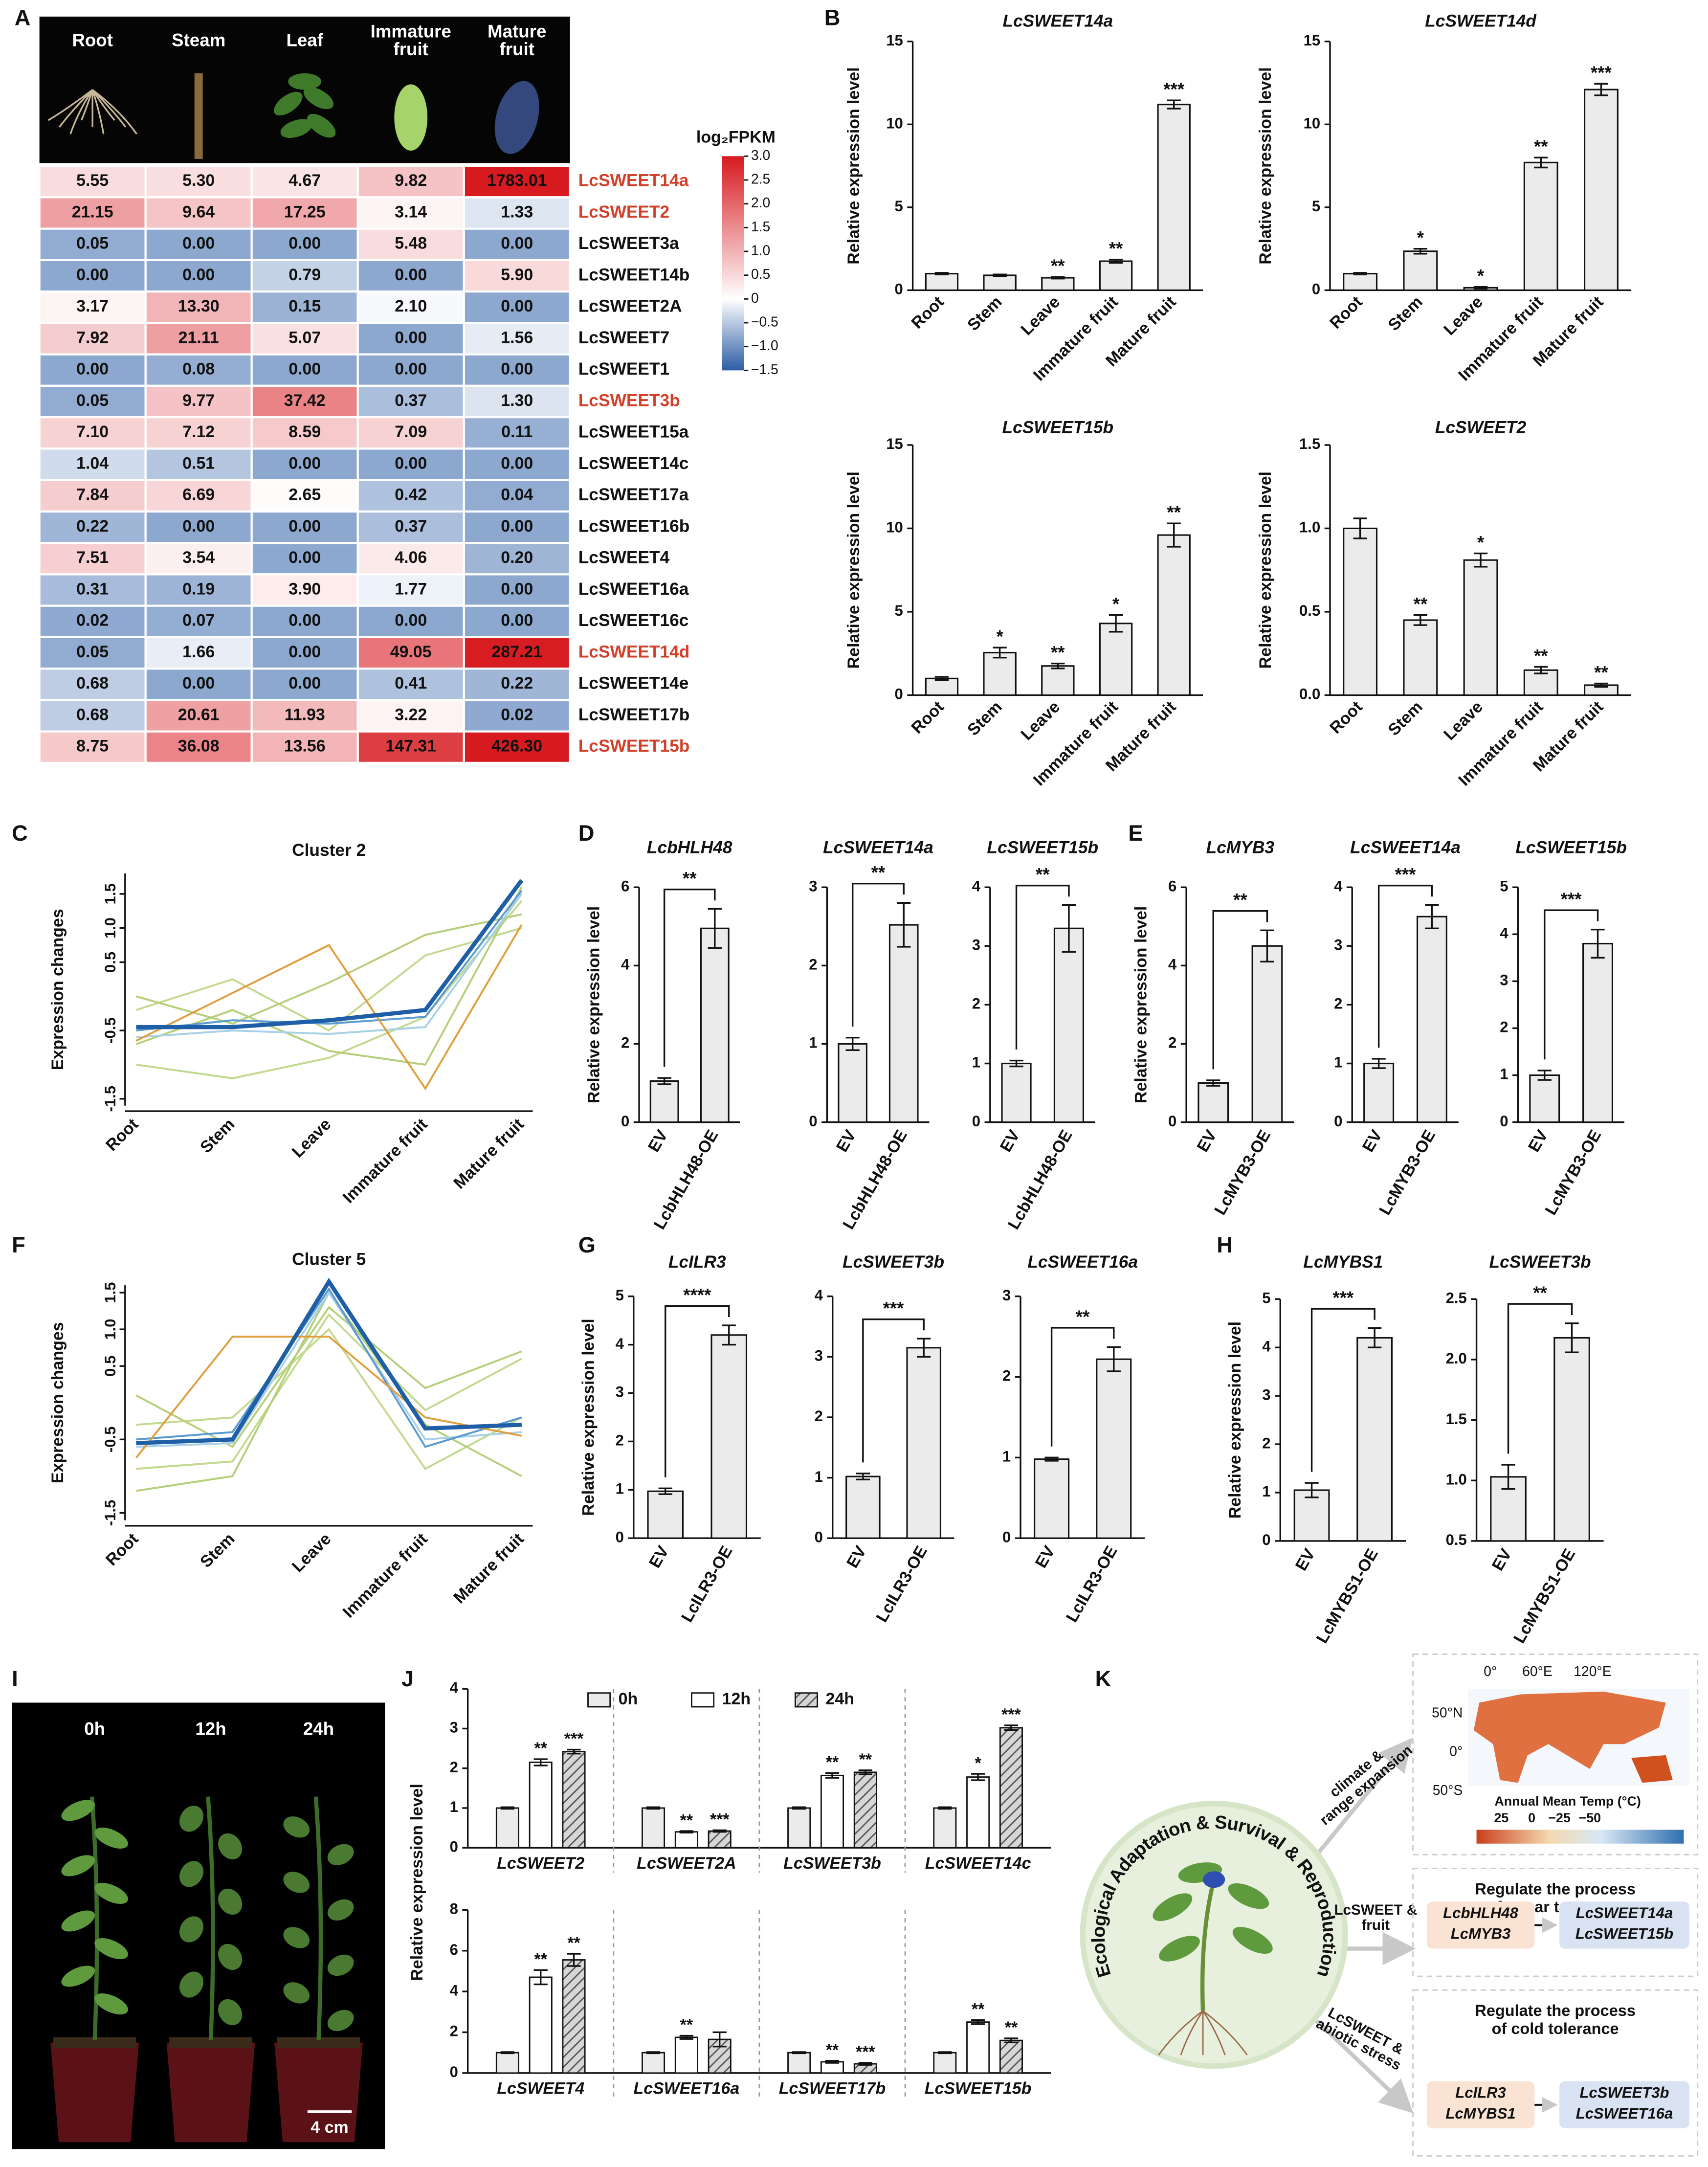 This screenshot has width=1708, height=2167. What do you see at coordinates (760, 155) in the screenshot?
I see `colorbar-tick-label: 3.0` at bounding box center [760, 155].